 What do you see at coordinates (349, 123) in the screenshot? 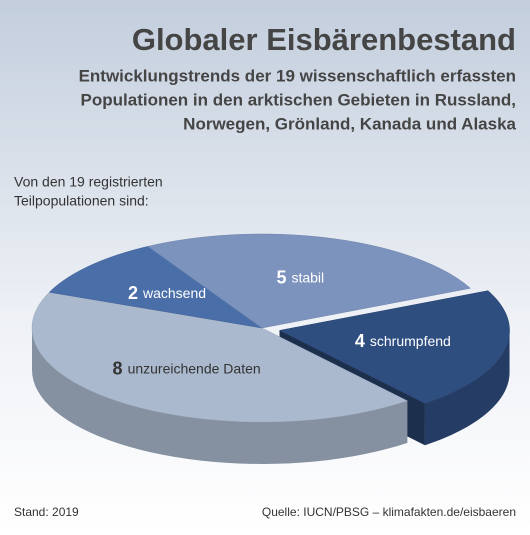
I see `subtitle: Norwegen, Grönland, Kanada und Alaska` at bounding box center [349, 123].